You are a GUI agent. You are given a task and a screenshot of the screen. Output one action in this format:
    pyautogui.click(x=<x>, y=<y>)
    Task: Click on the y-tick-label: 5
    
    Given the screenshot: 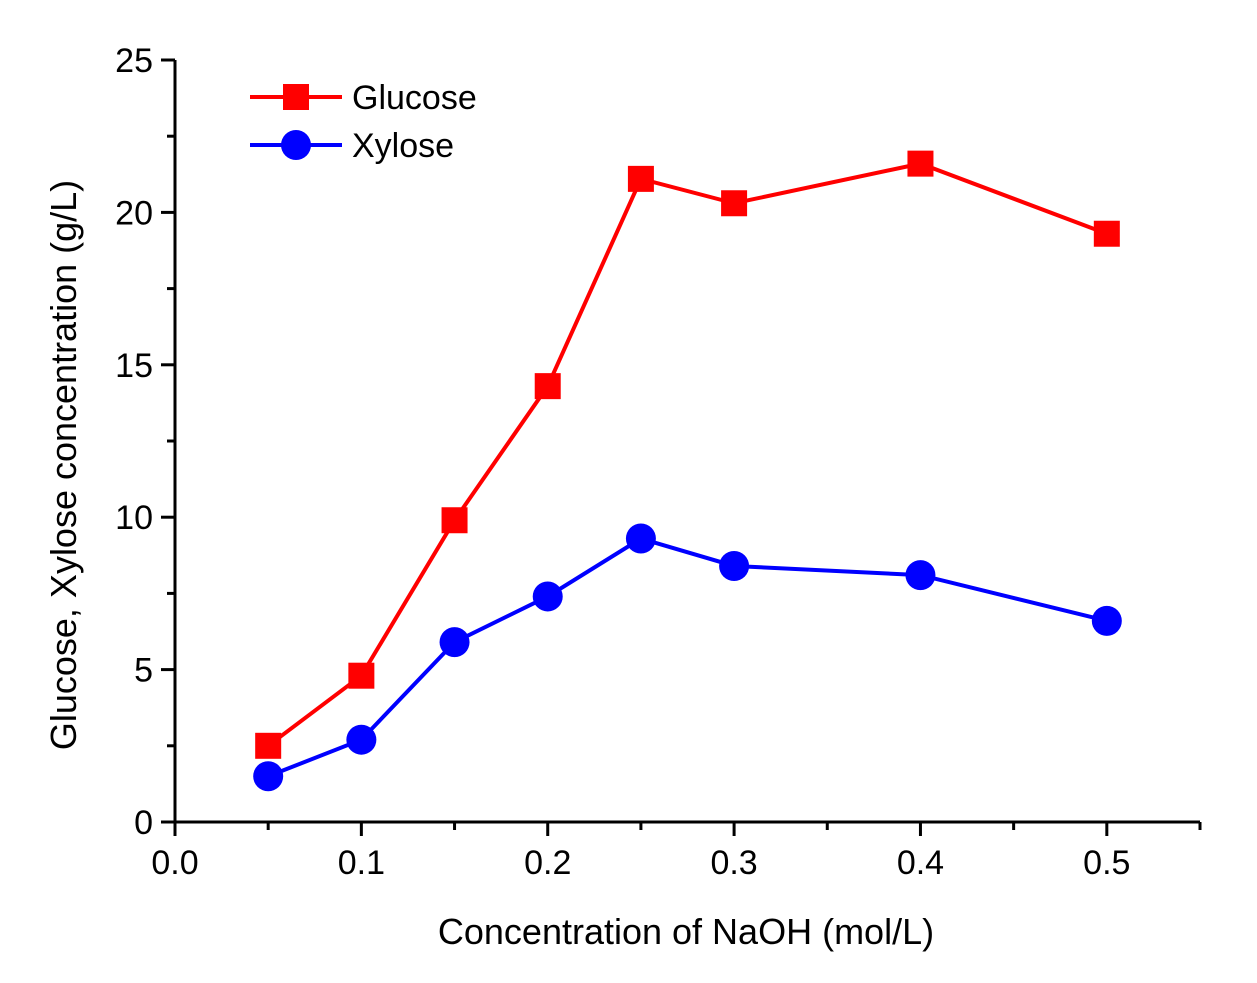 What is the action you would take?
    pyautogui.click(x=143, y=671)
    